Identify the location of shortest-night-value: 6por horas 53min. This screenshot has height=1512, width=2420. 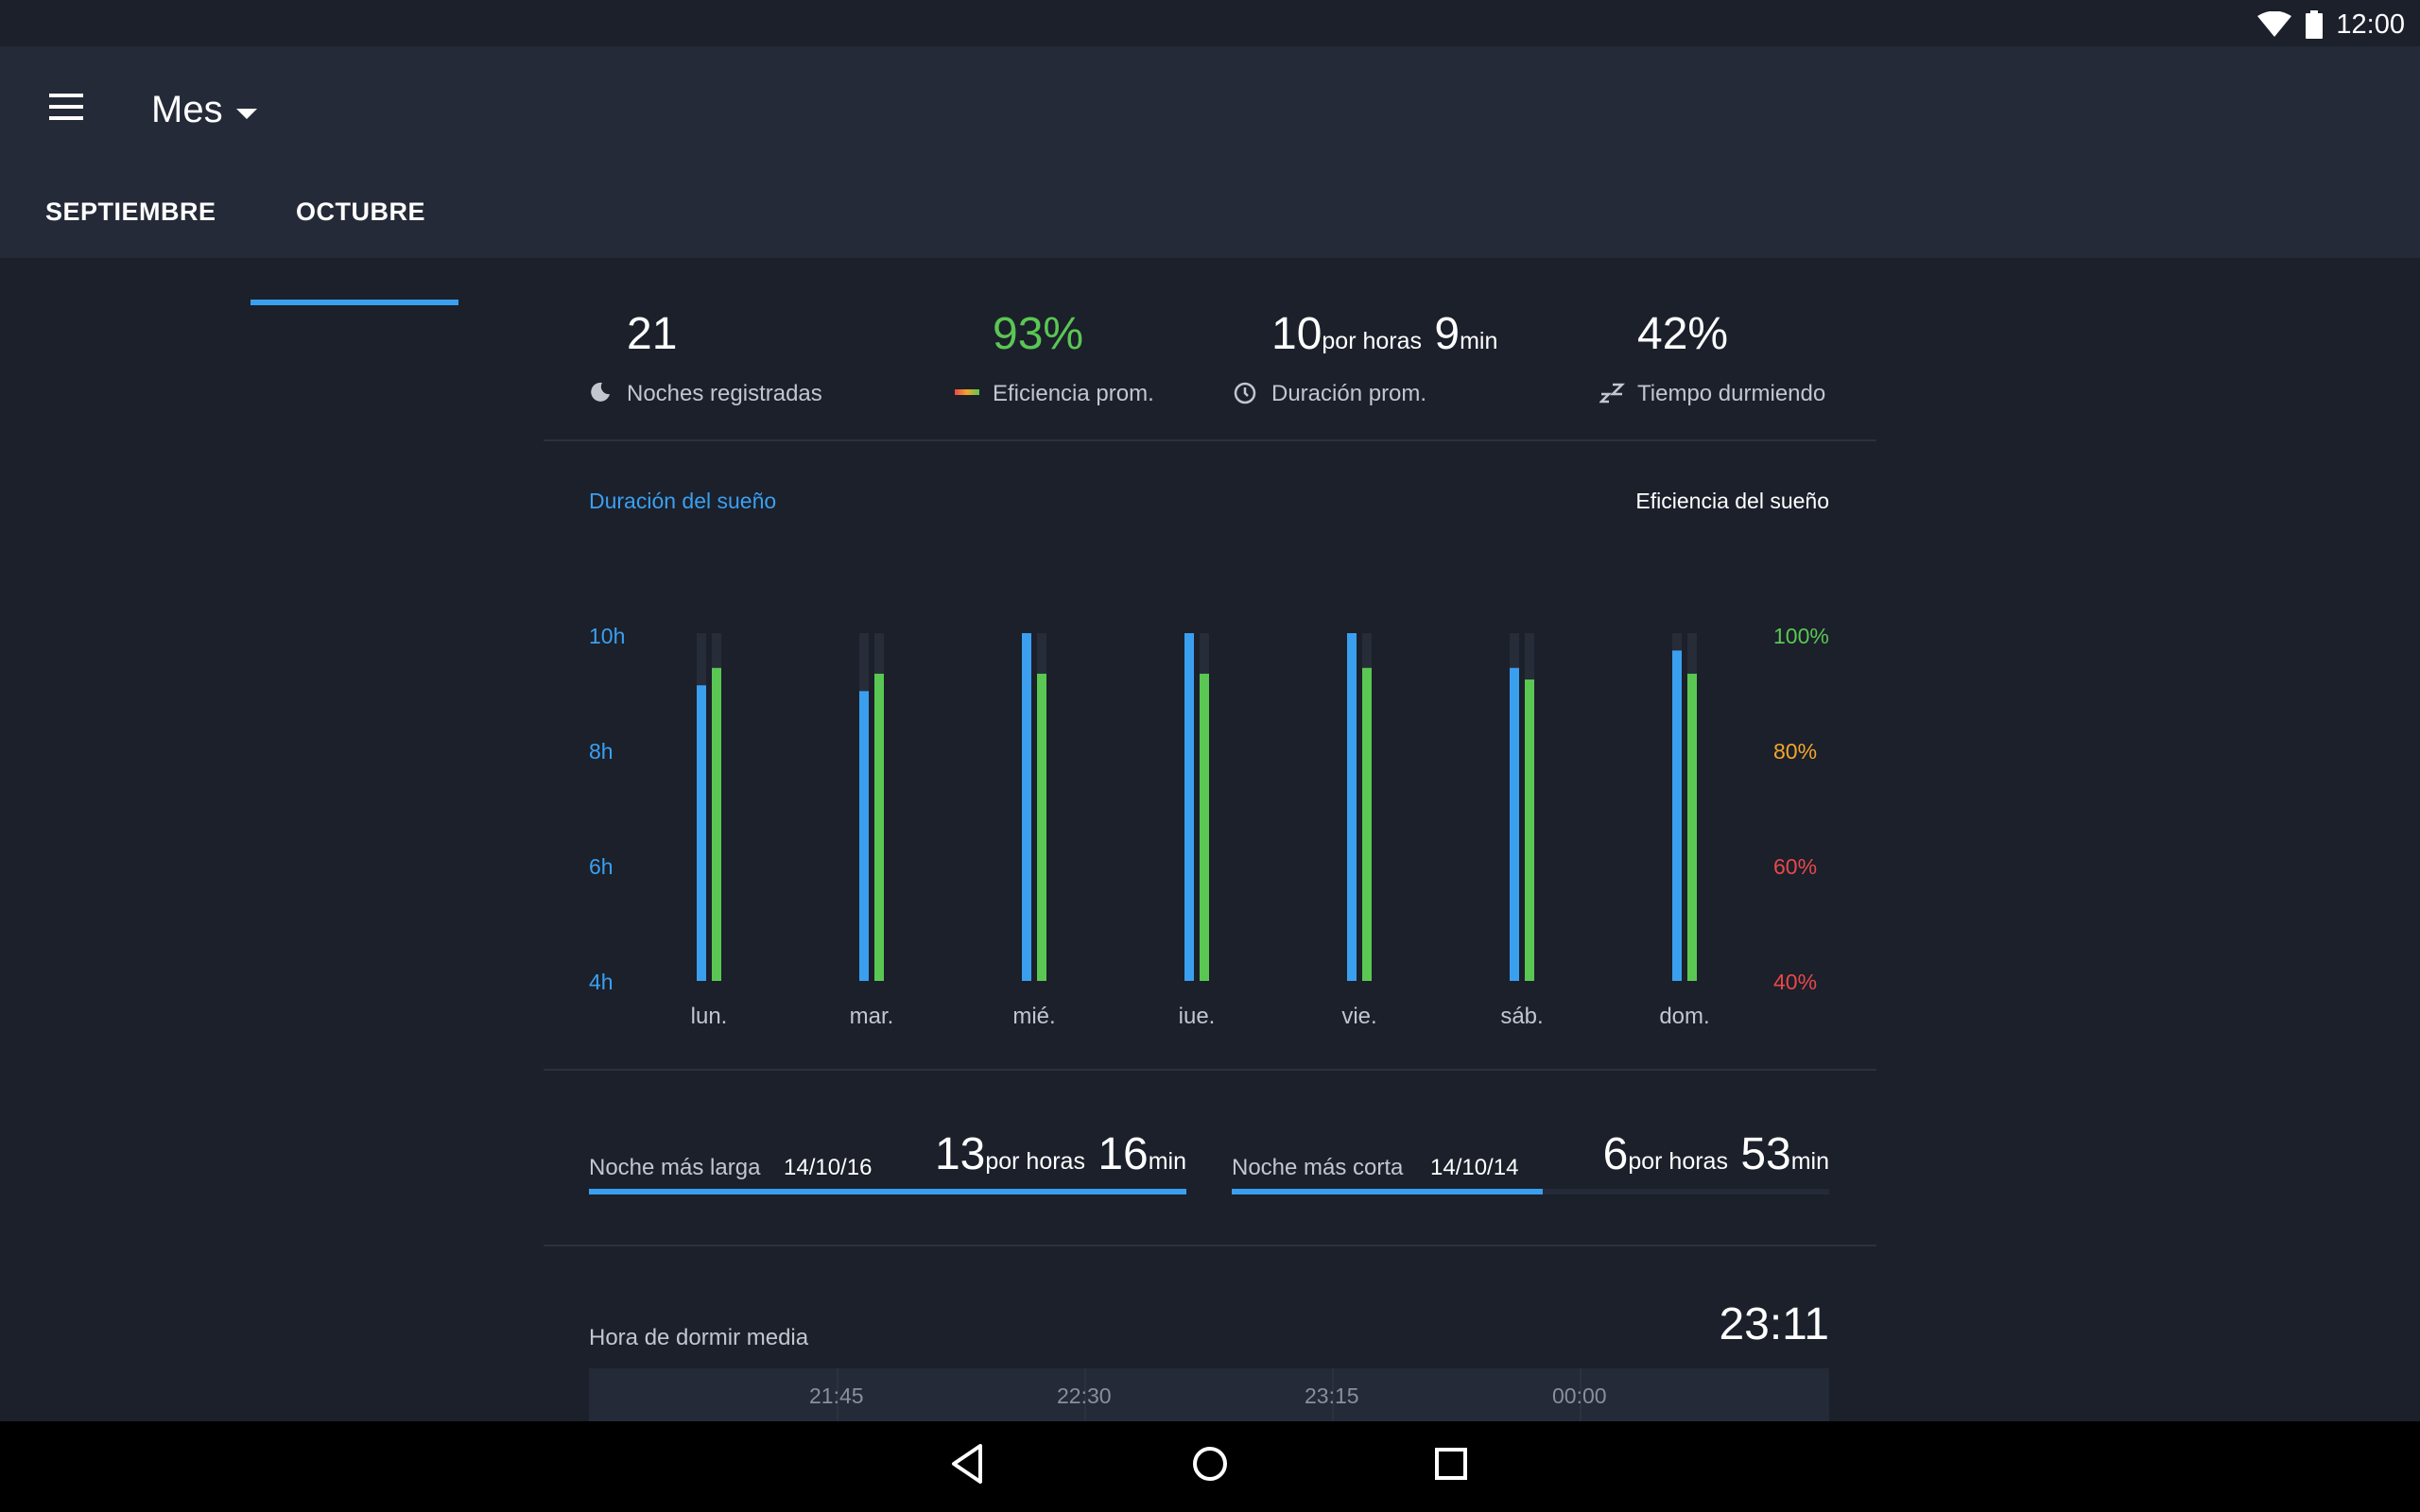
(1715, 1154).